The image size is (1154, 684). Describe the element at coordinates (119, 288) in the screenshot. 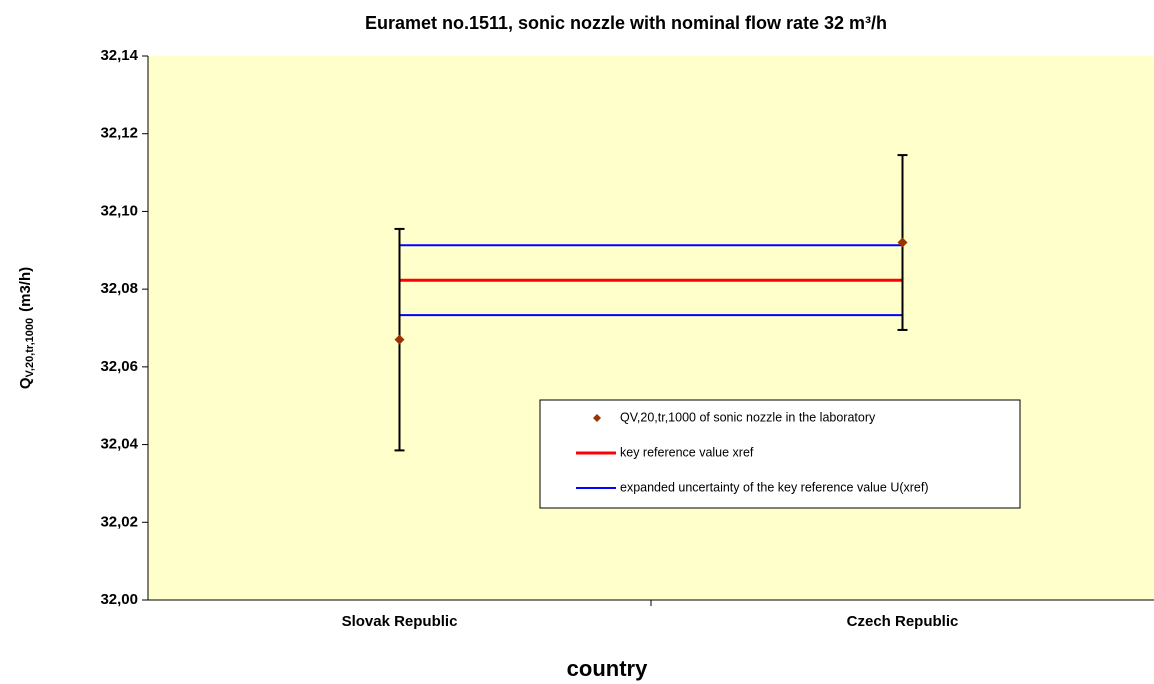

I see `y-tick-label: 32,08` at that location.